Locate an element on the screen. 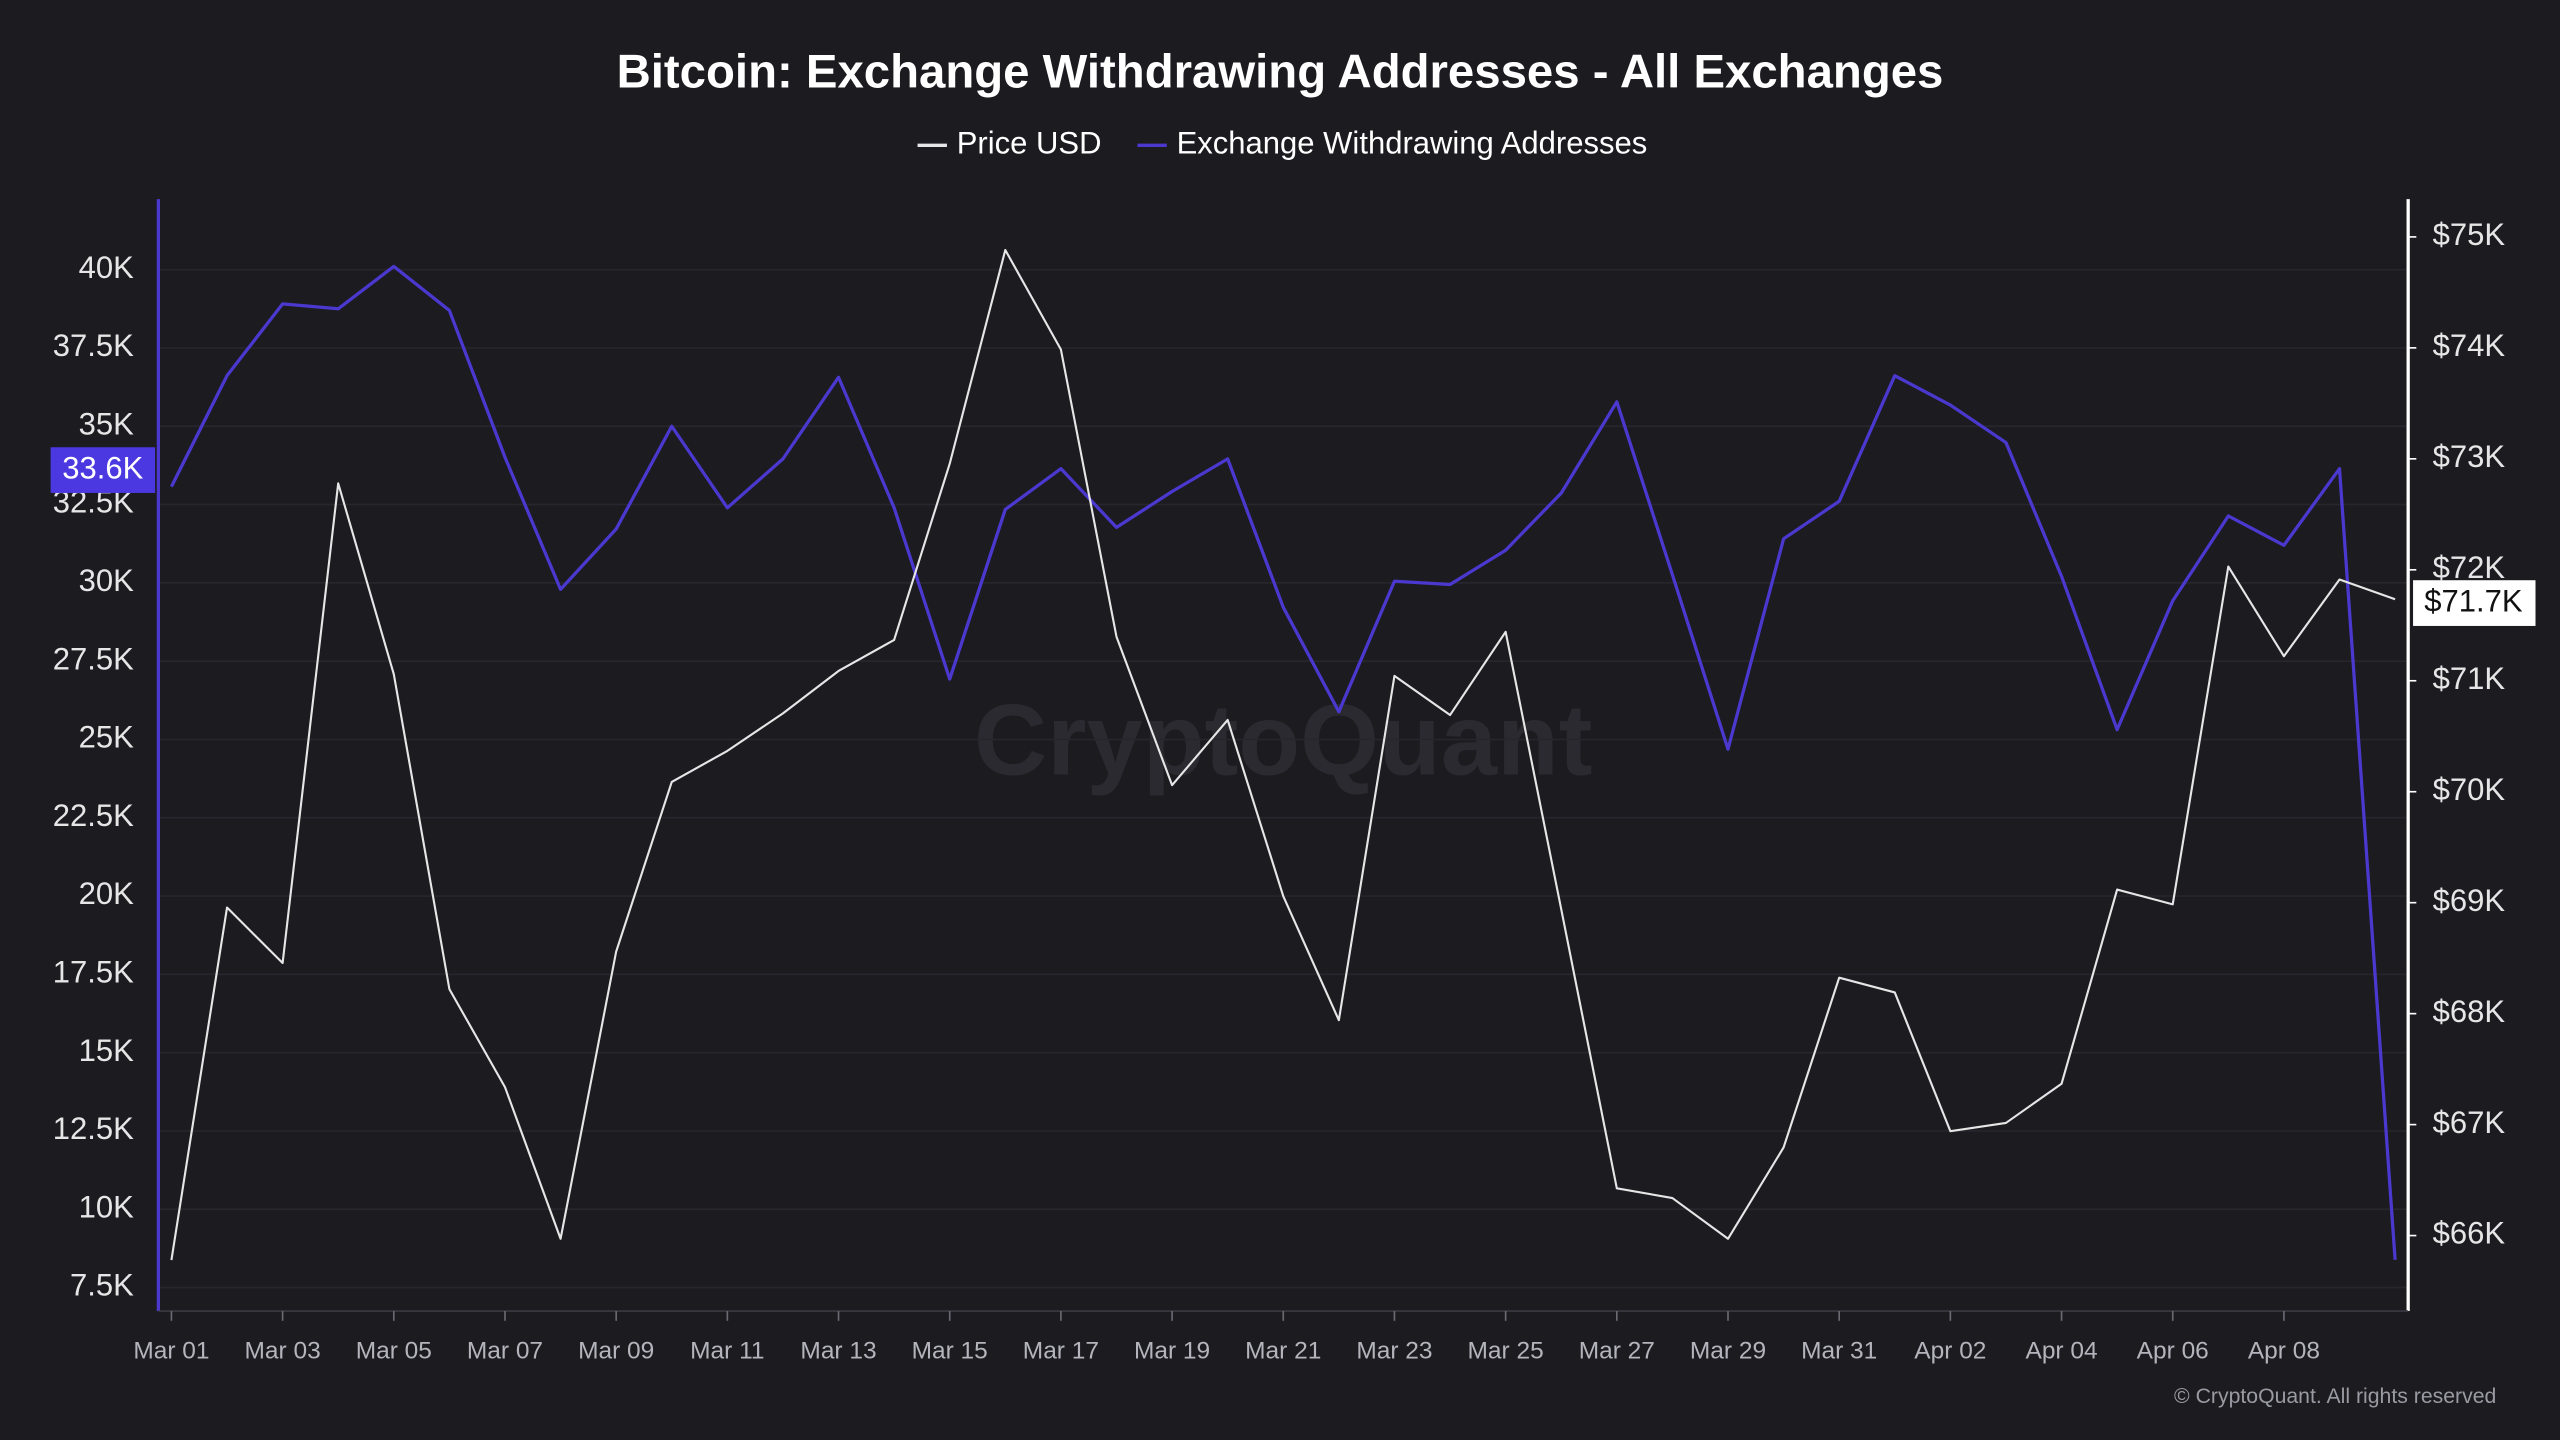  y-tick-label: 7.5K is located at coordinates (102, 1285).